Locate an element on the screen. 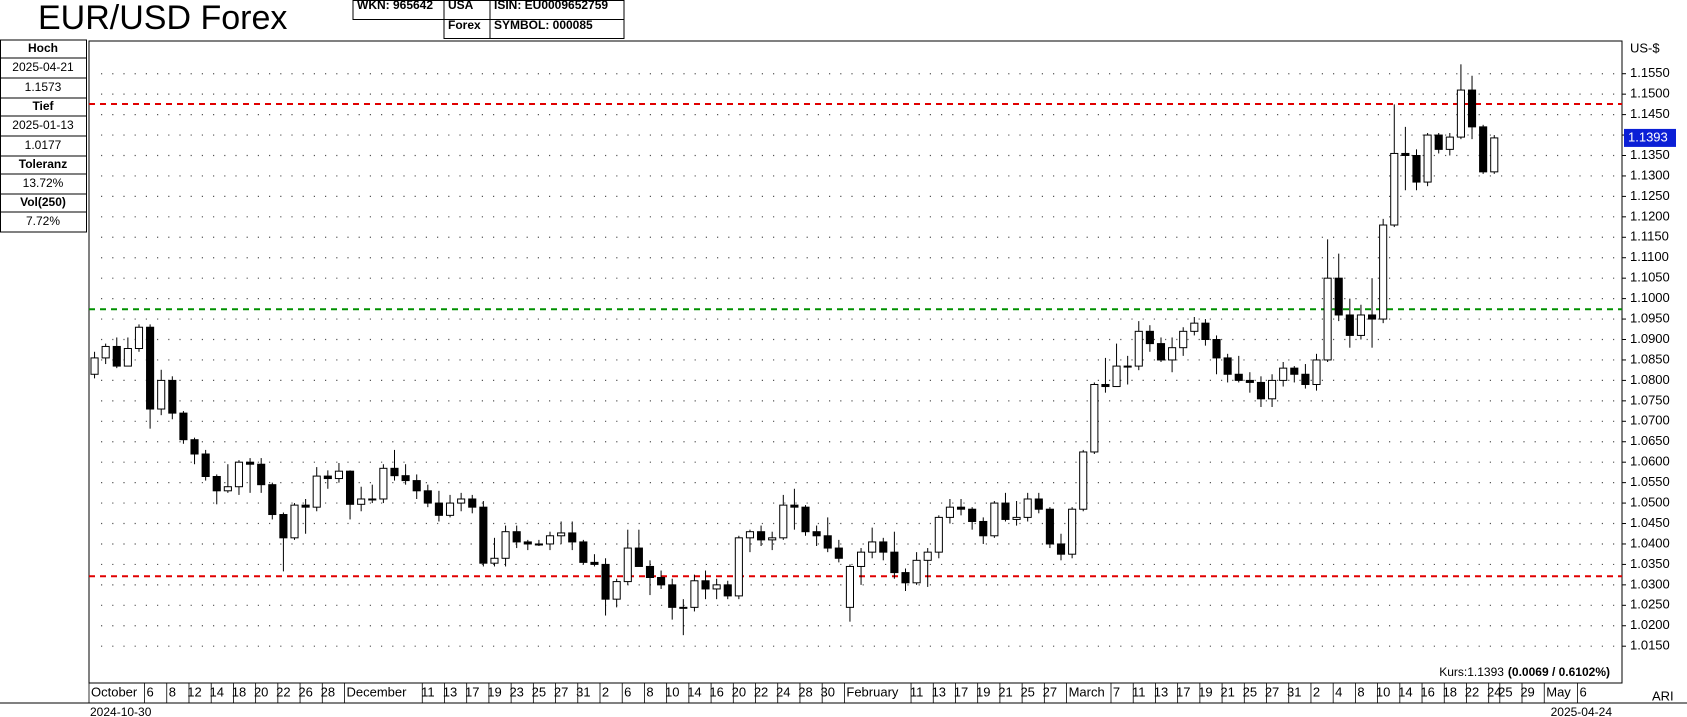 Image resolution: width=1687 pixels, height=717 pixels. x-tick-label: March is located at coordinates (1087, 691).